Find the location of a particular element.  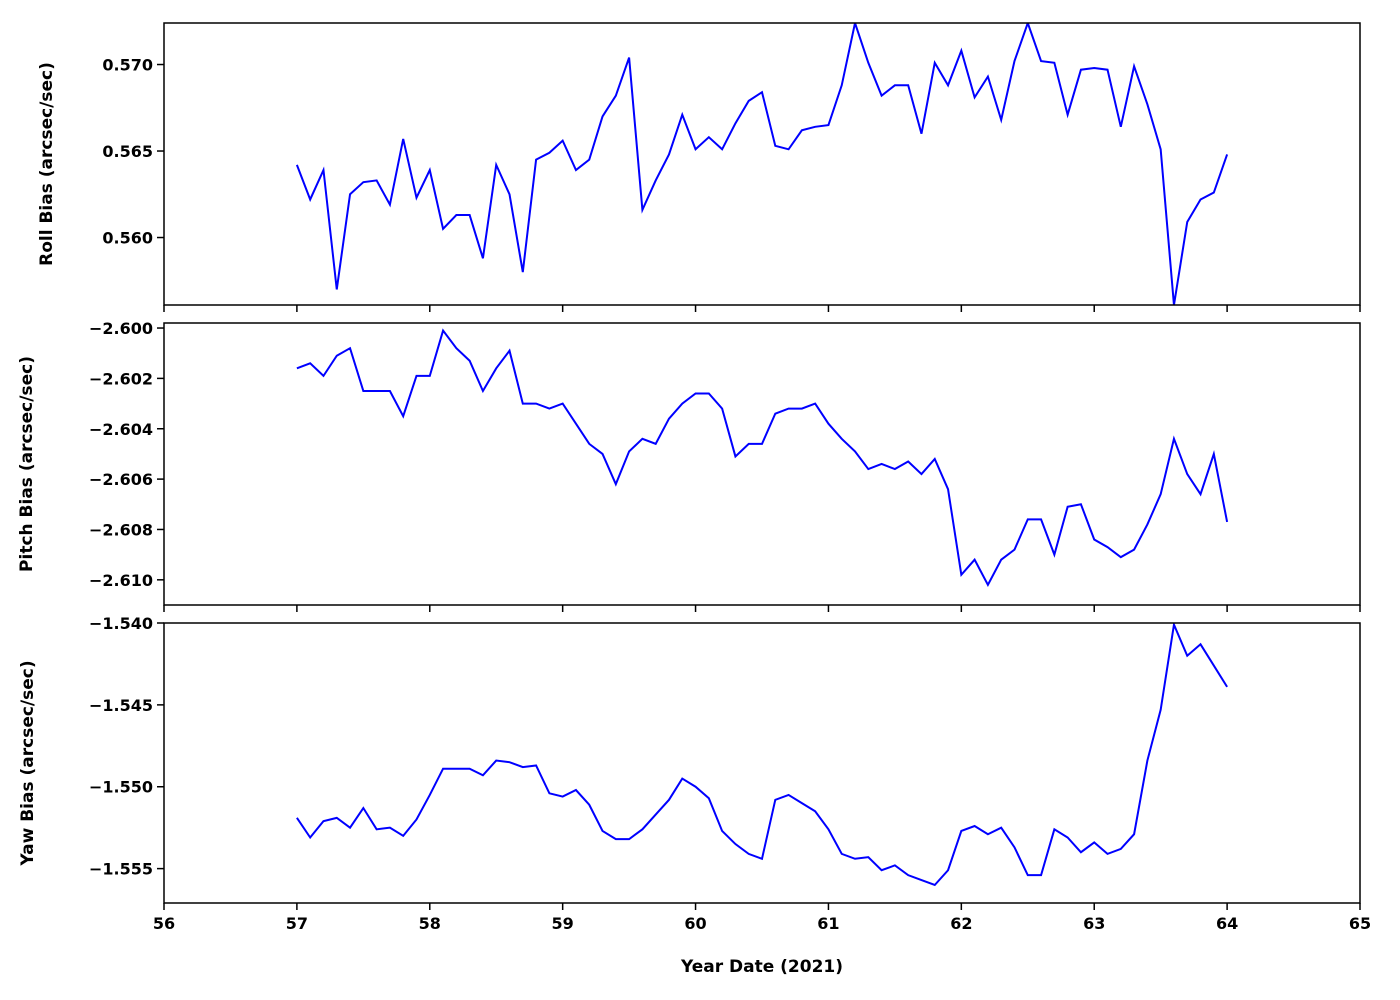

y-tick-label: −2.610 is located at coordinates (121, 580).